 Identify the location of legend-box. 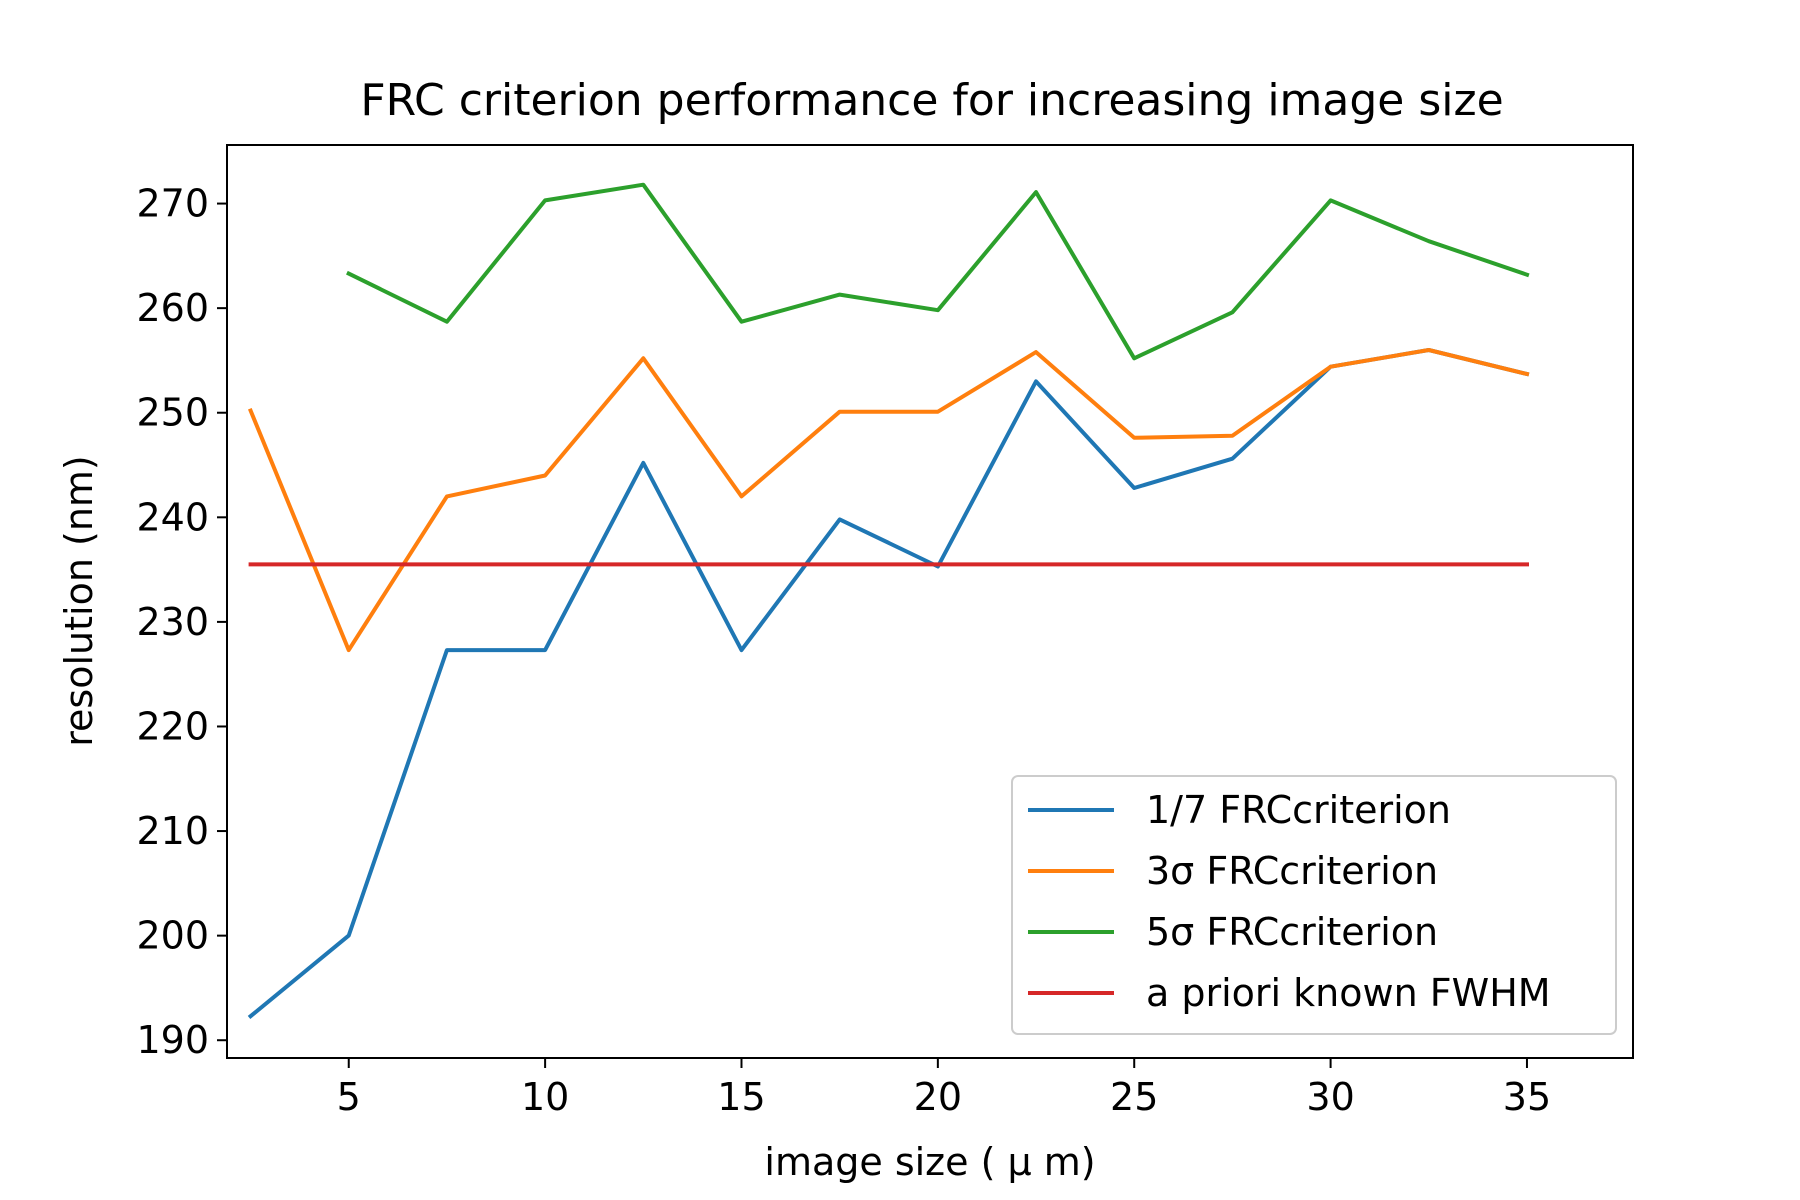
(1314, 905).